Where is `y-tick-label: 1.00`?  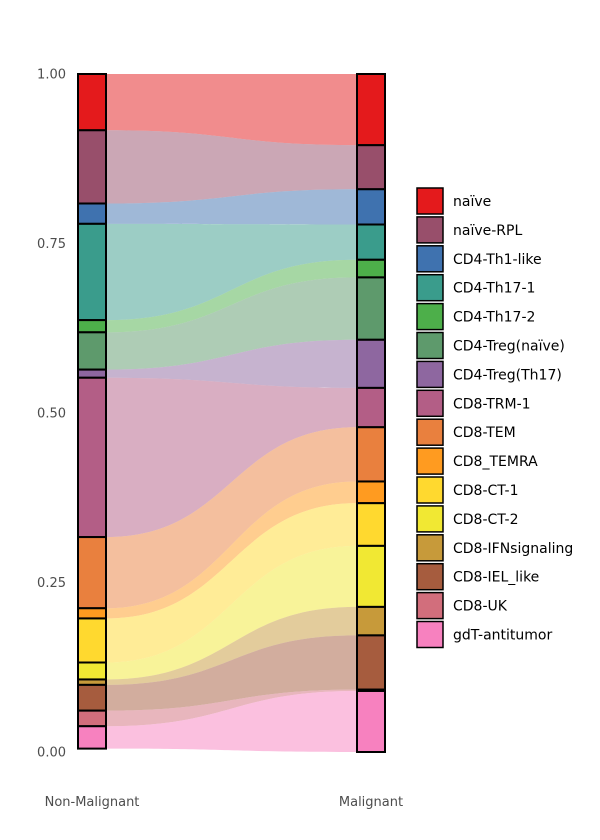
y-tick-label: 1.00 is located at coordinates (51, 75).